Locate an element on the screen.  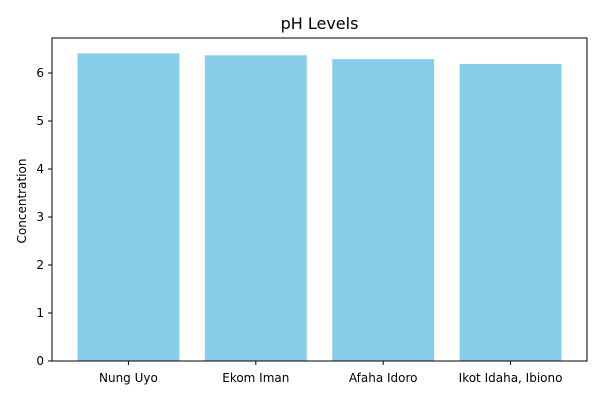
x-tick-label: Nung Uyo is located at coordinates (128, 378).